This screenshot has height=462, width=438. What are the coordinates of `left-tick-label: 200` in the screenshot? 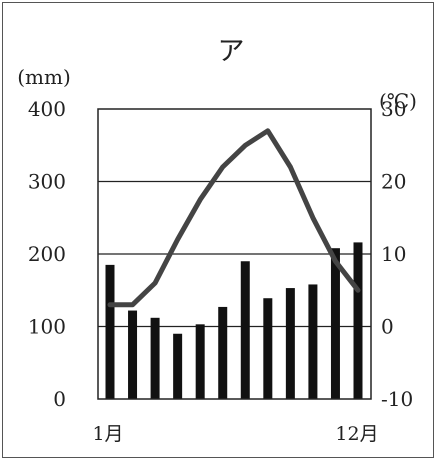 It's located at (47, 254).